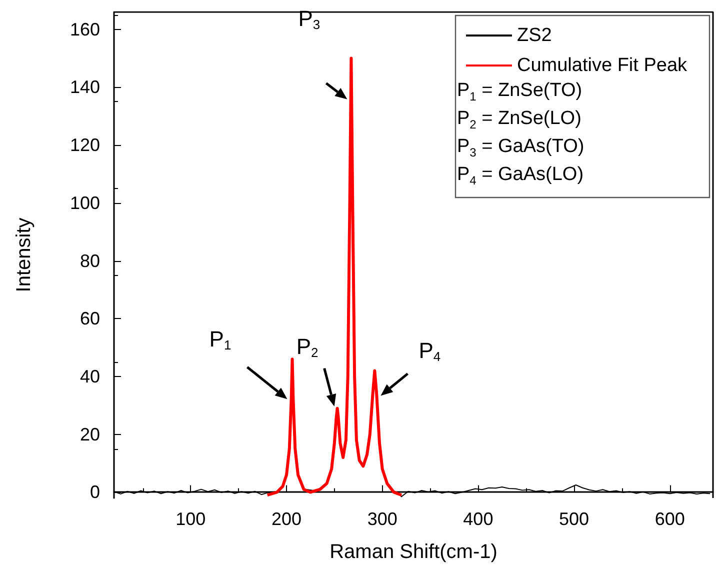  What do you see at coordinates (24, 255) in the screenshot?
I see `y-axis-title: Intensity` at bounding box center [24, 255].